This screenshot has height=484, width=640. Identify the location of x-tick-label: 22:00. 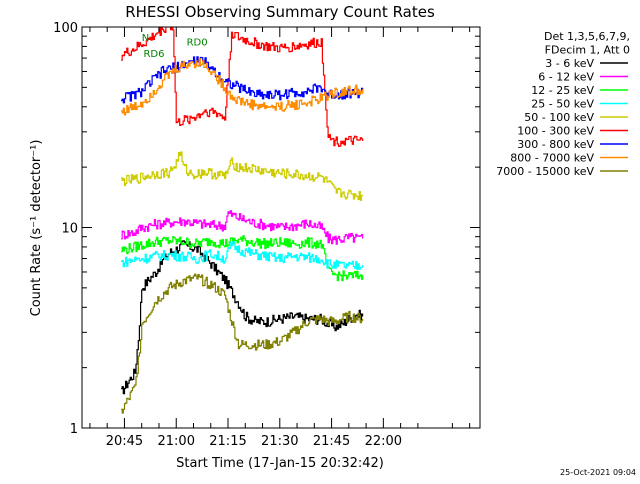
(383, 441).